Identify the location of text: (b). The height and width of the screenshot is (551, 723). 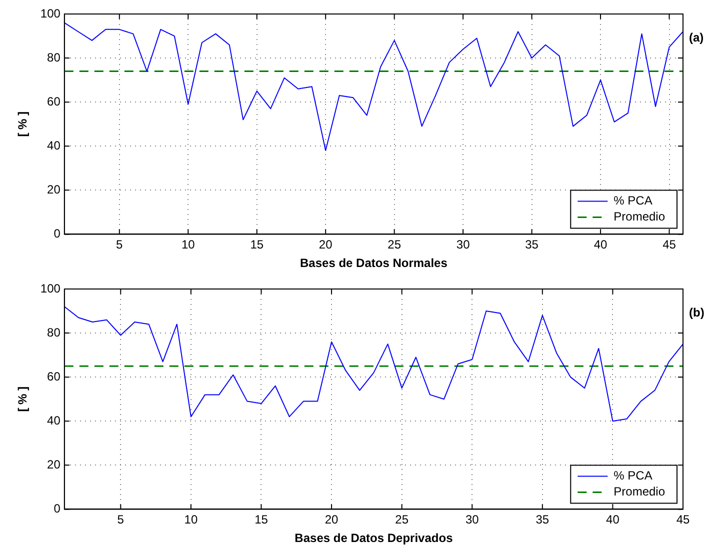
(696, 312).